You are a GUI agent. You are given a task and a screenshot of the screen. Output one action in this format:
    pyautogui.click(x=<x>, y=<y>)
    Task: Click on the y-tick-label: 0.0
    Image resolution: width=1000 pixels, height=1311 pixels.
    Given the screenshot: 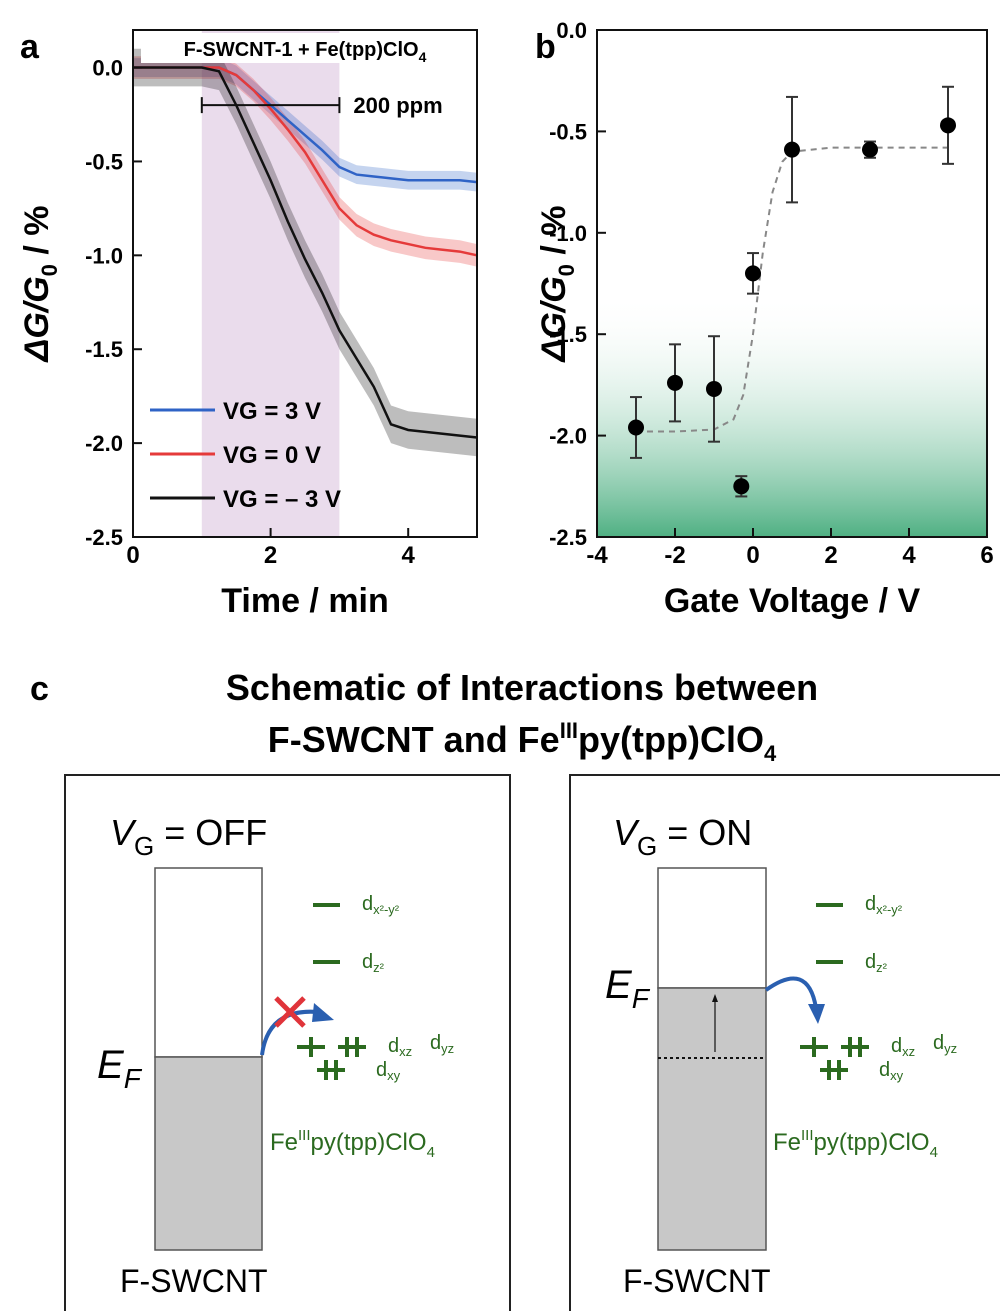 What is the action you would take?
    pyautogui.click(x=571, y=30)
    